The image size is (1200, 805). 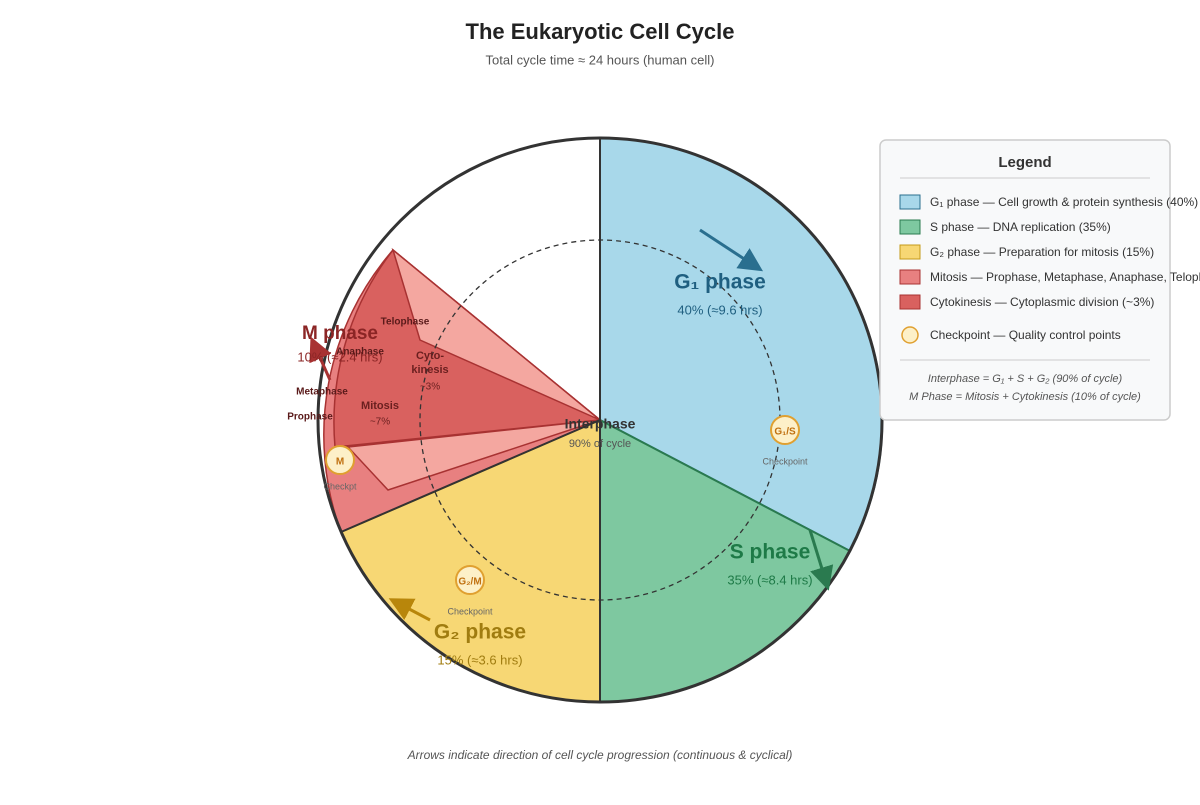 I want to click on m-part: ~3%, so click(x=430, y=387).